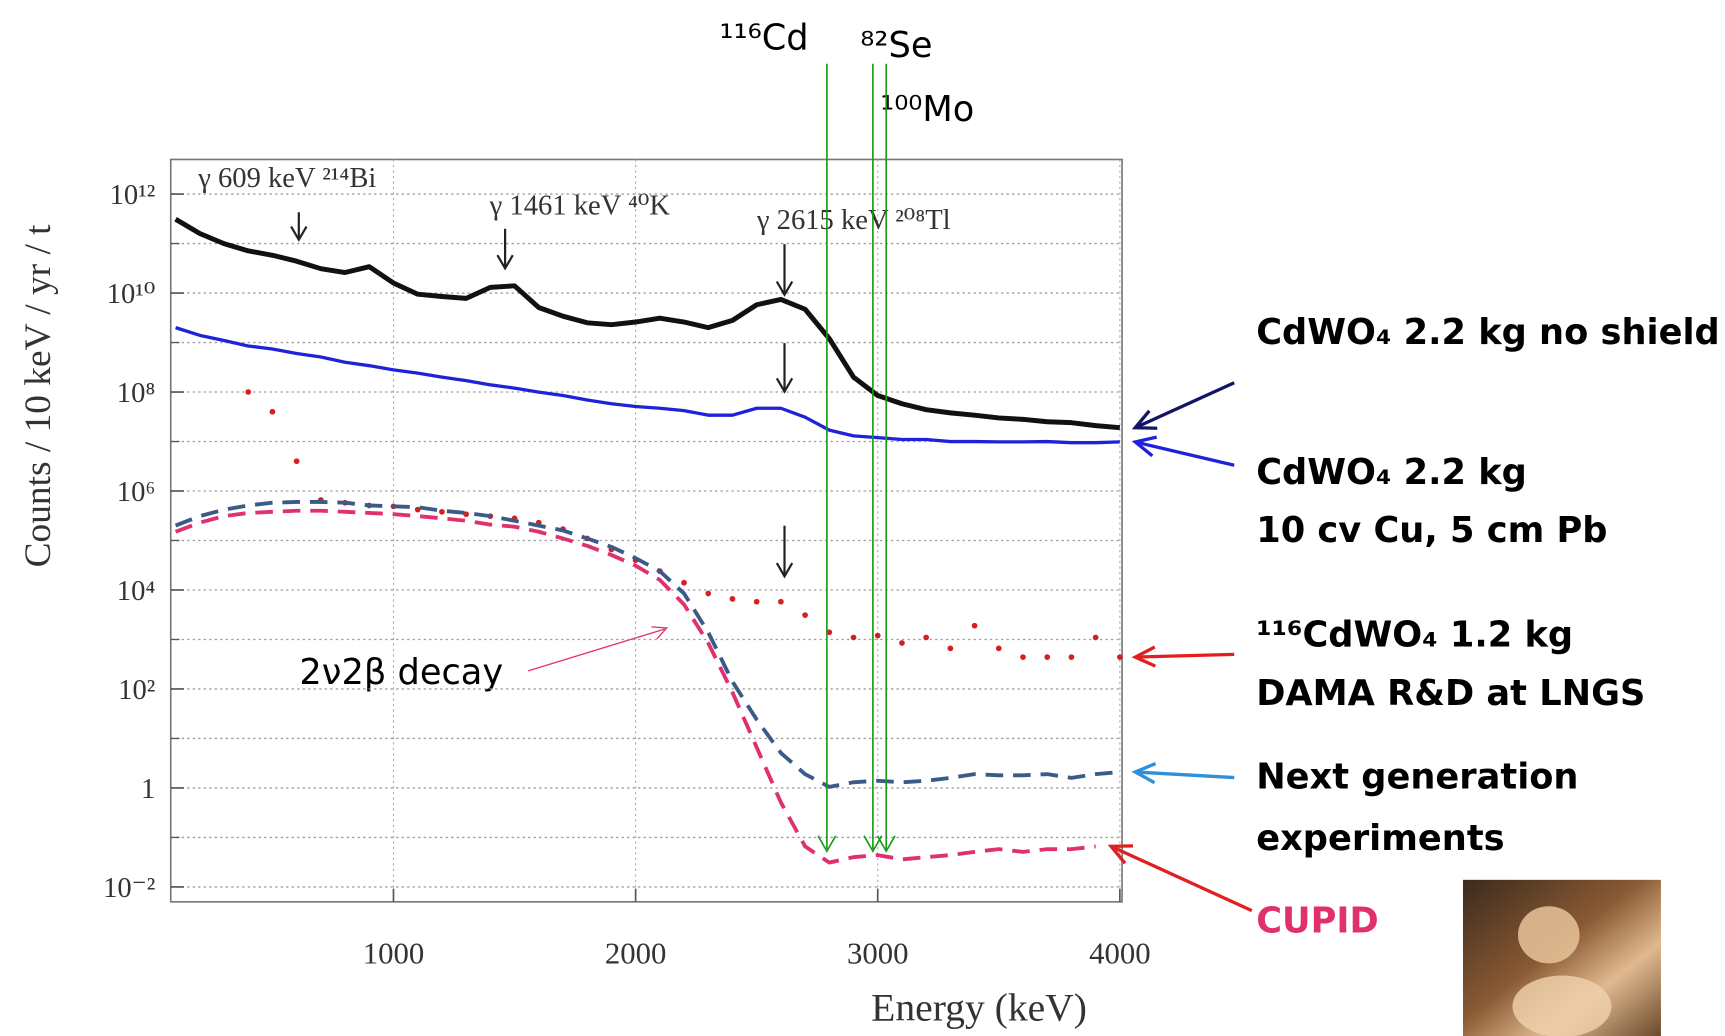 The image size is (1725, 1036). Describe the element at coordinates (136, 393) in the screenshot. I see `y-tick-label: 10⁸` at that location.